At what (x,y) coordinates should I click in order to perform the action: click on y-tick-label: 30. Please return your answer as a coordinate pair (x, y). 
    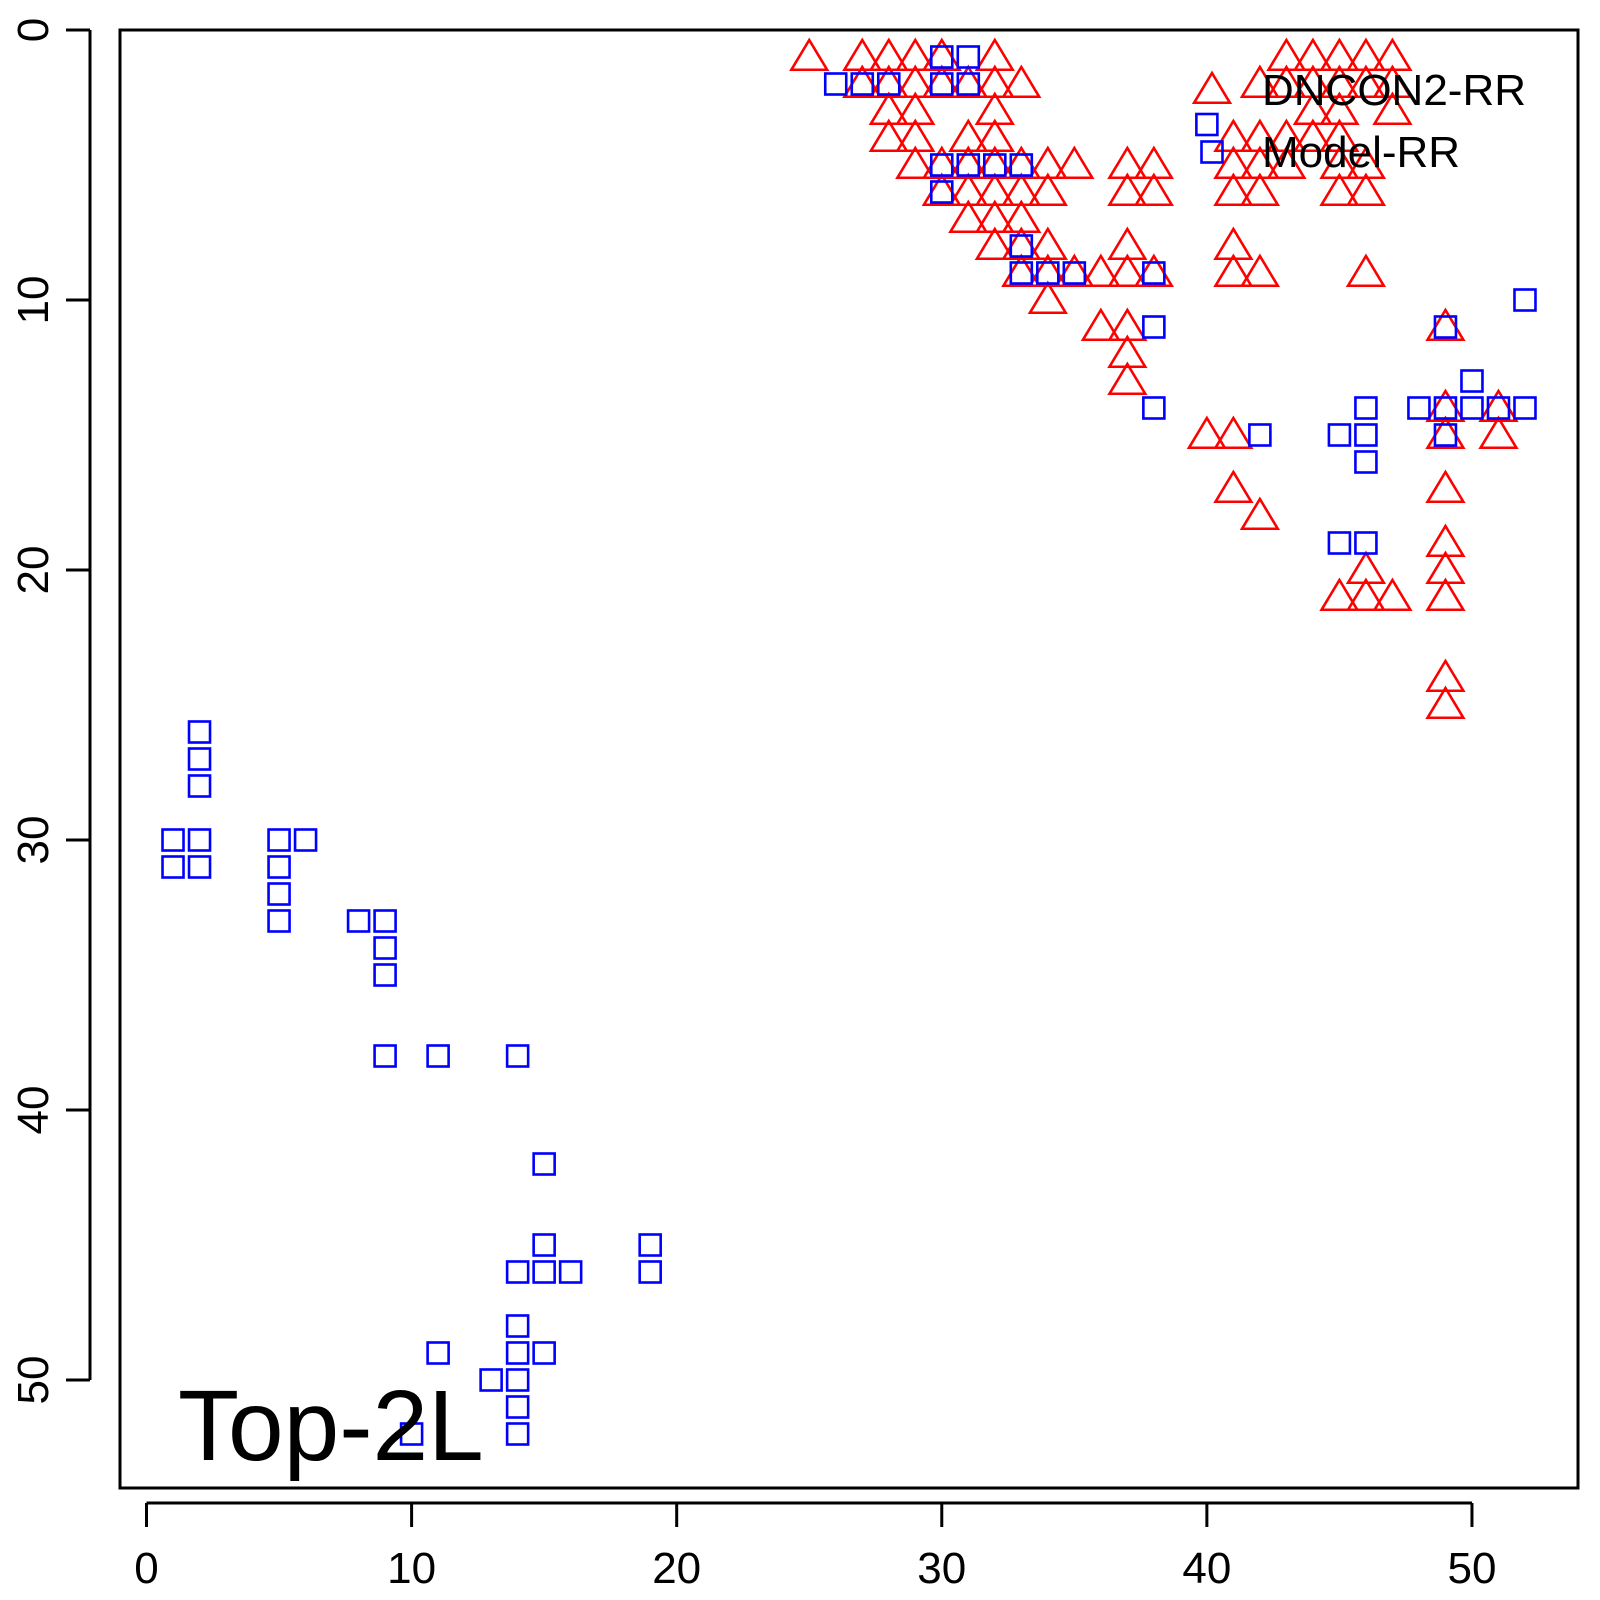
    Looking at the image, I should click on (33, 840).